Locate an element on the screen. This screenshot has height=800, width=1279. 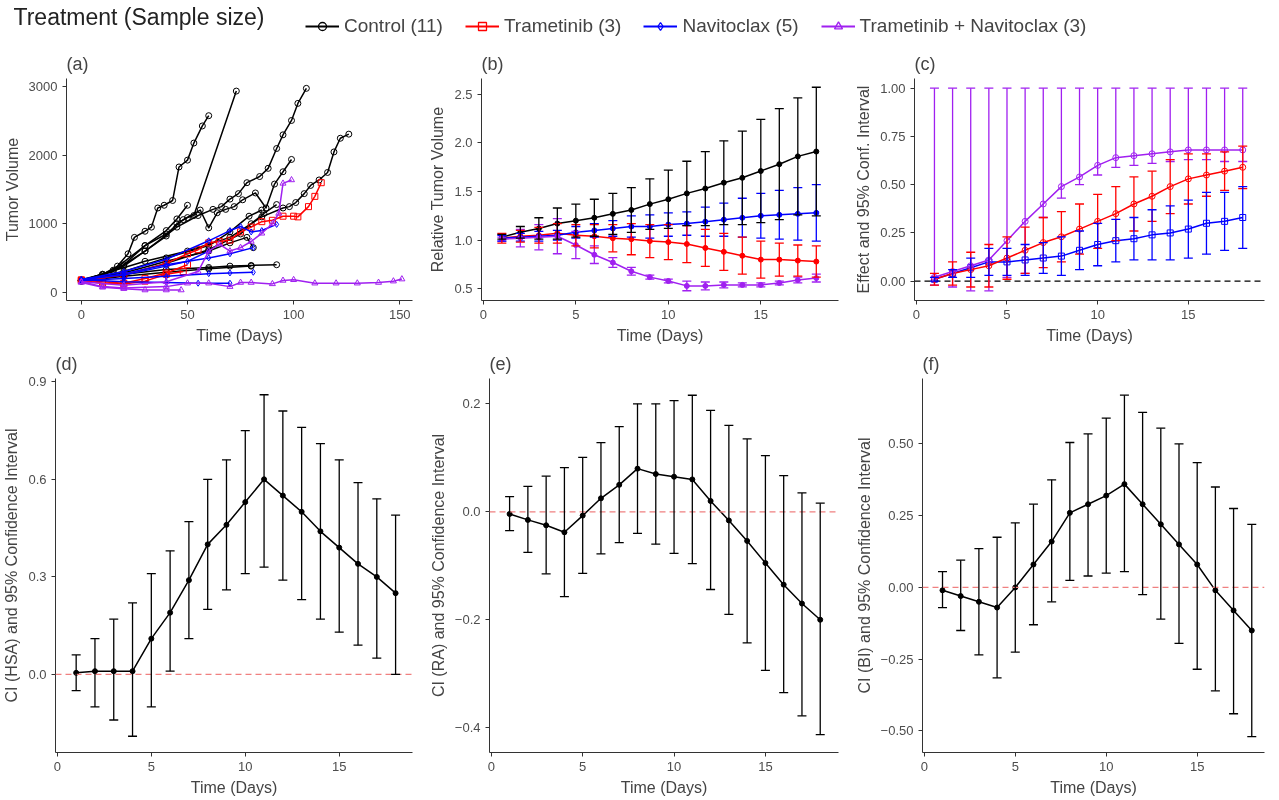
y-tick-label: 3000 is located at coordinates (43, 87).